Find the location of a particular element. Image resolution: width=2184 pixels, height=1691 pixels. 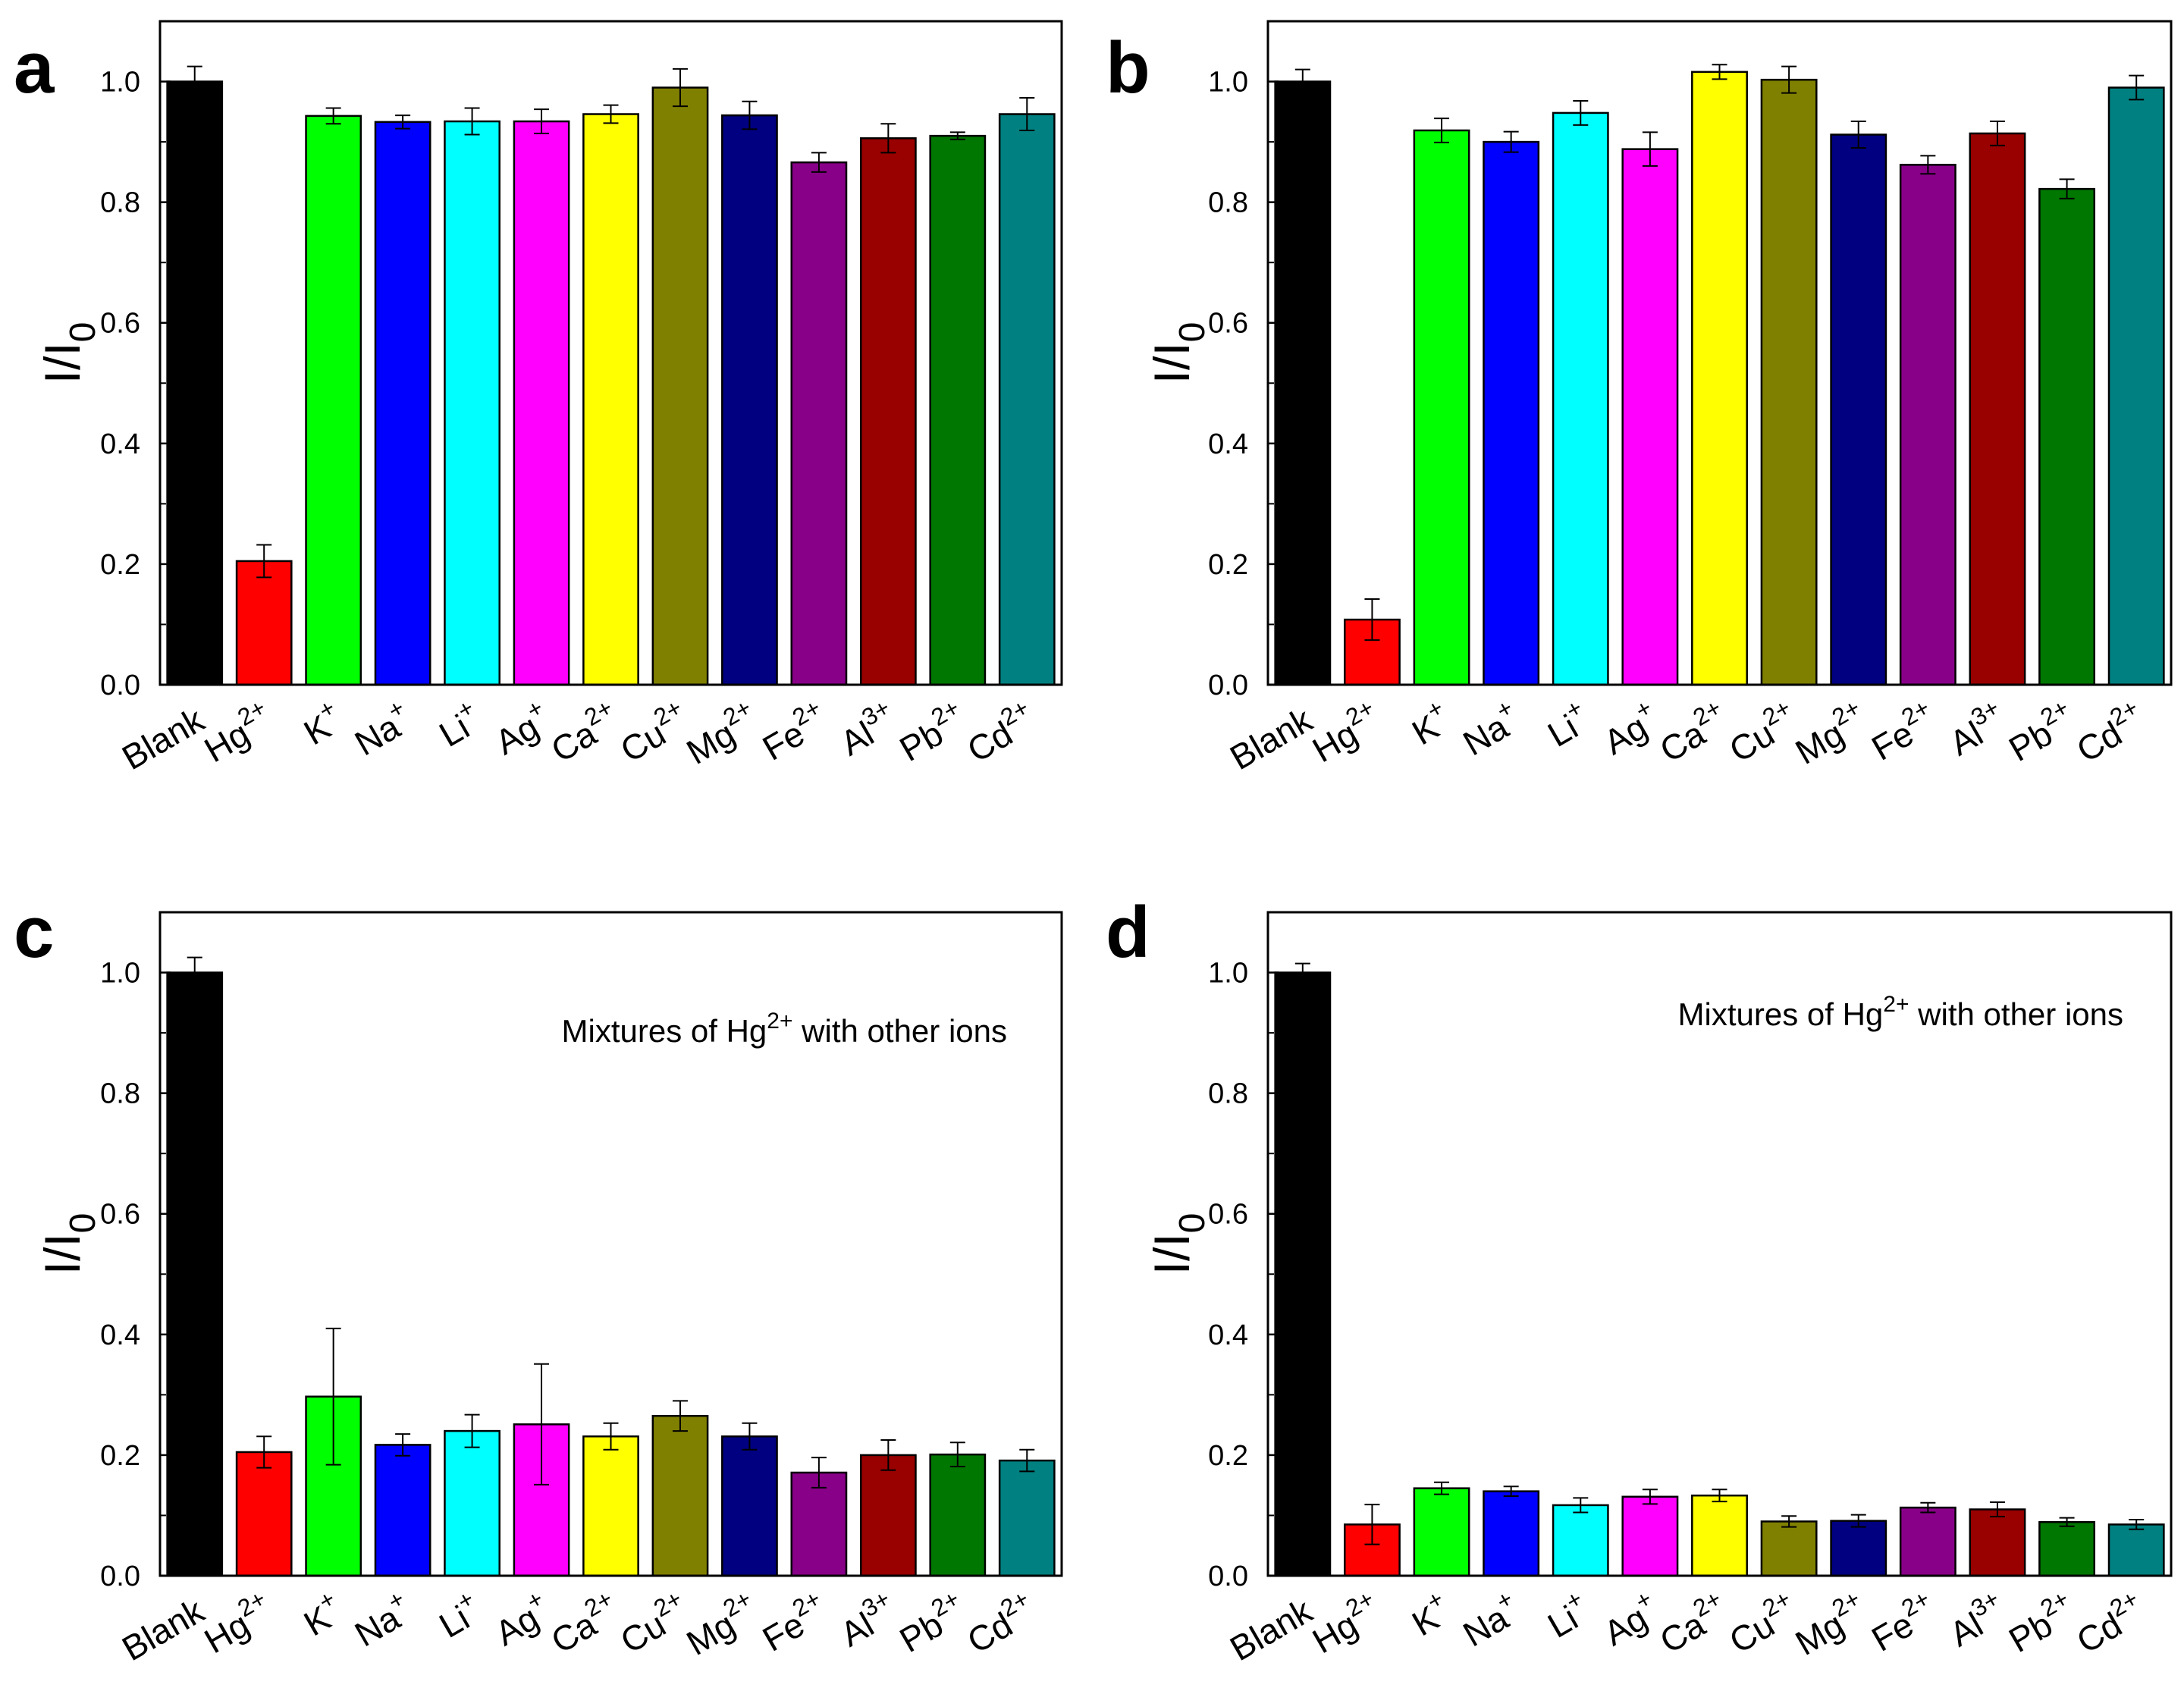

panel-letter: b is located at coordinates (1128, 67).